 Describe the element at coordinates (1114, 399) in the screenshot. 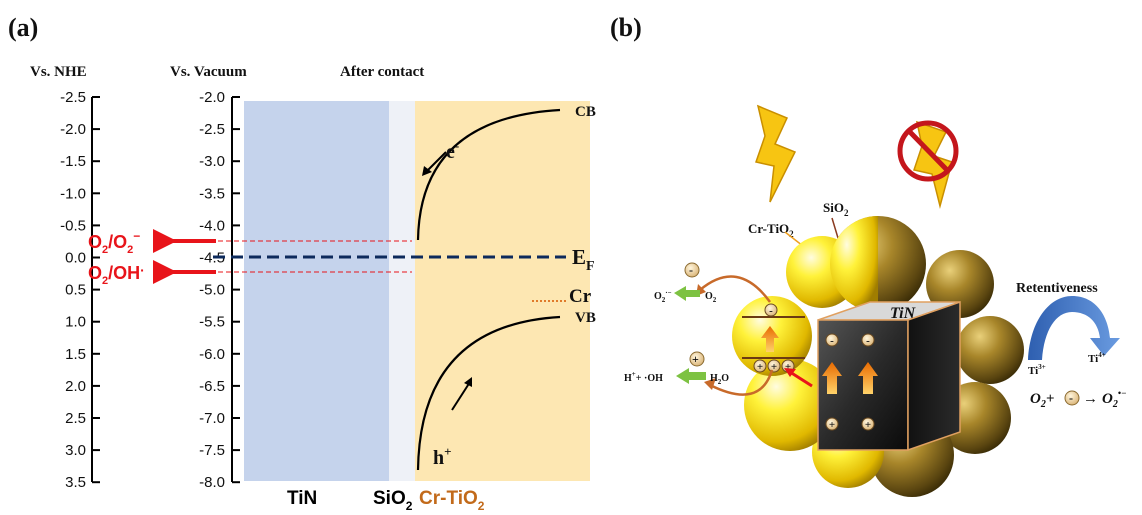

I see `eq-product: O2•−` at that location.